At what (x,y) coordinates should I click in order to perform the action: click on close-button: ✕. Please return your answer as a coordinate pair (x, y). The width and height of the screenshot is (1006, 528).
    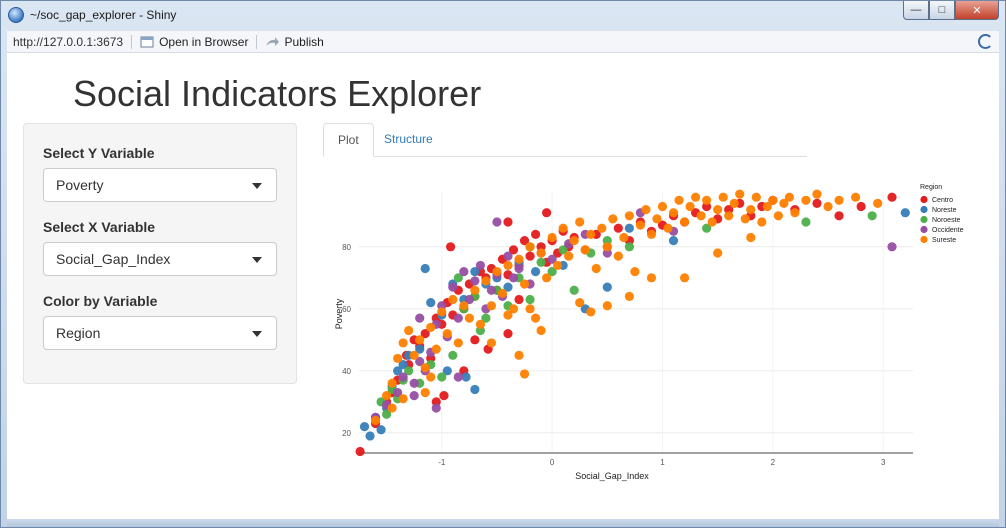
    Looking at the image, I should click on (977, 10).